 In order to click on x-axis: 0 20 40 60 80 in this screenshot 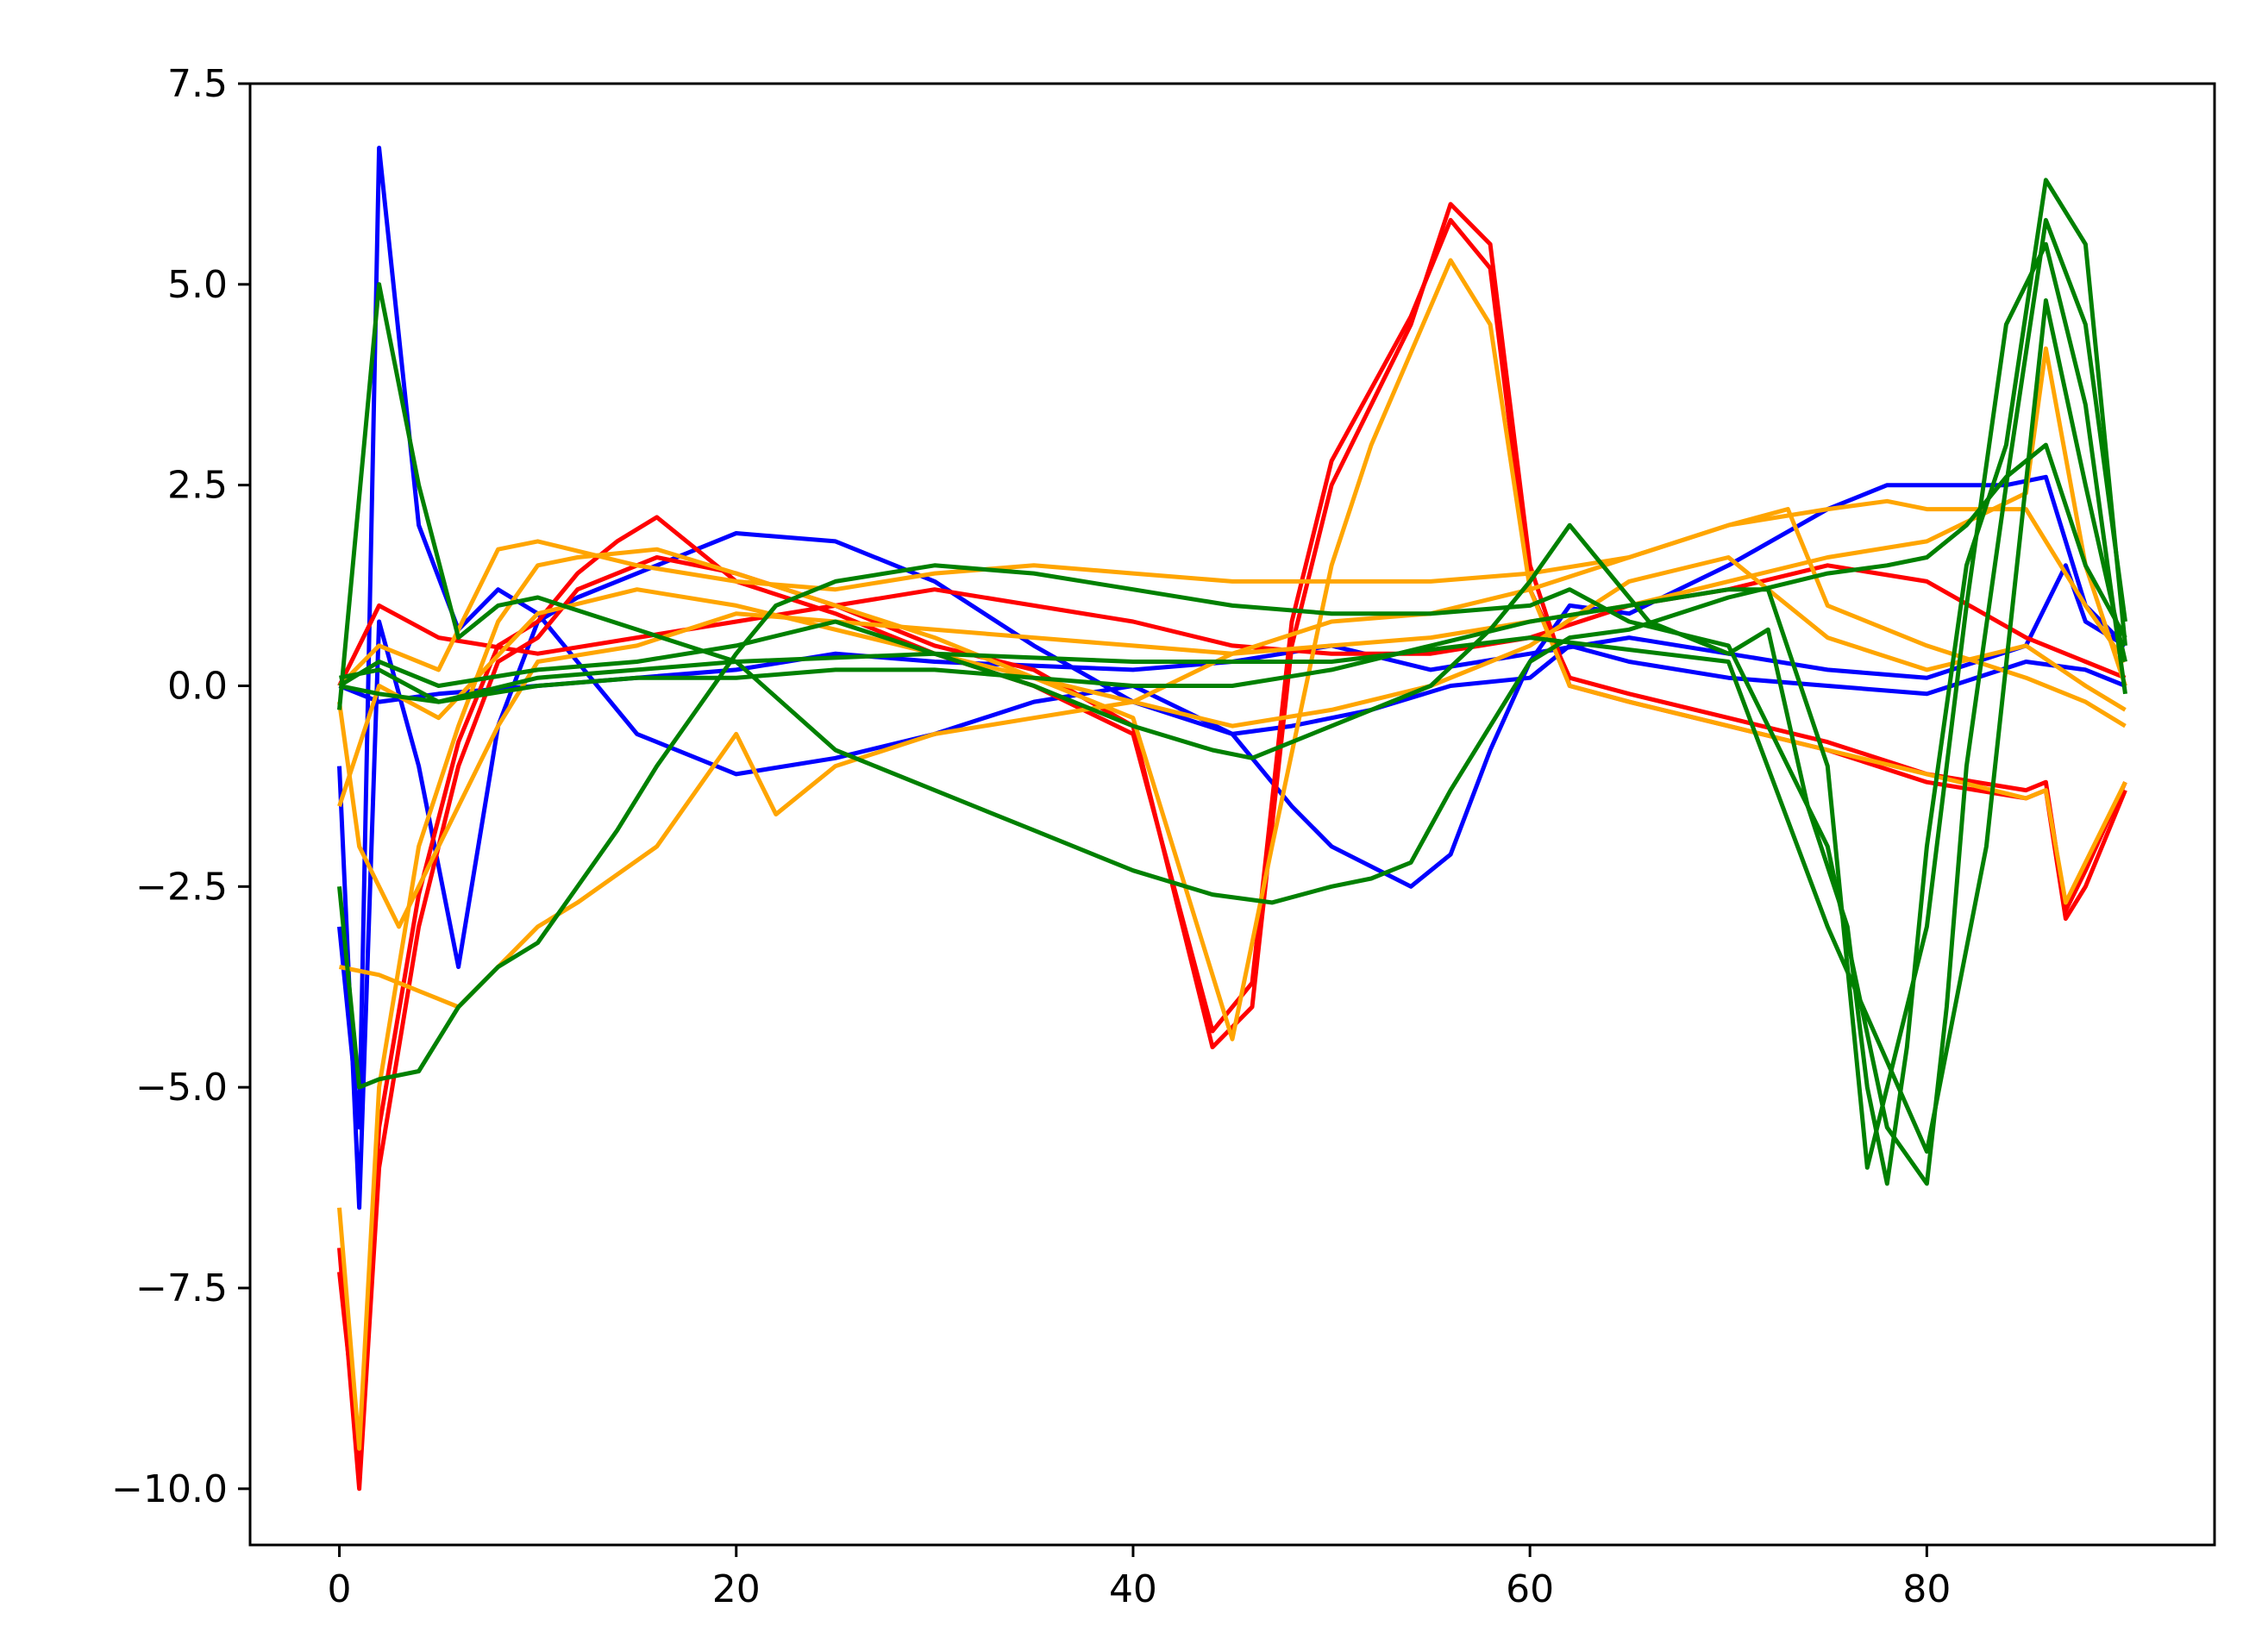, I will do `click(1139, 1578)`.